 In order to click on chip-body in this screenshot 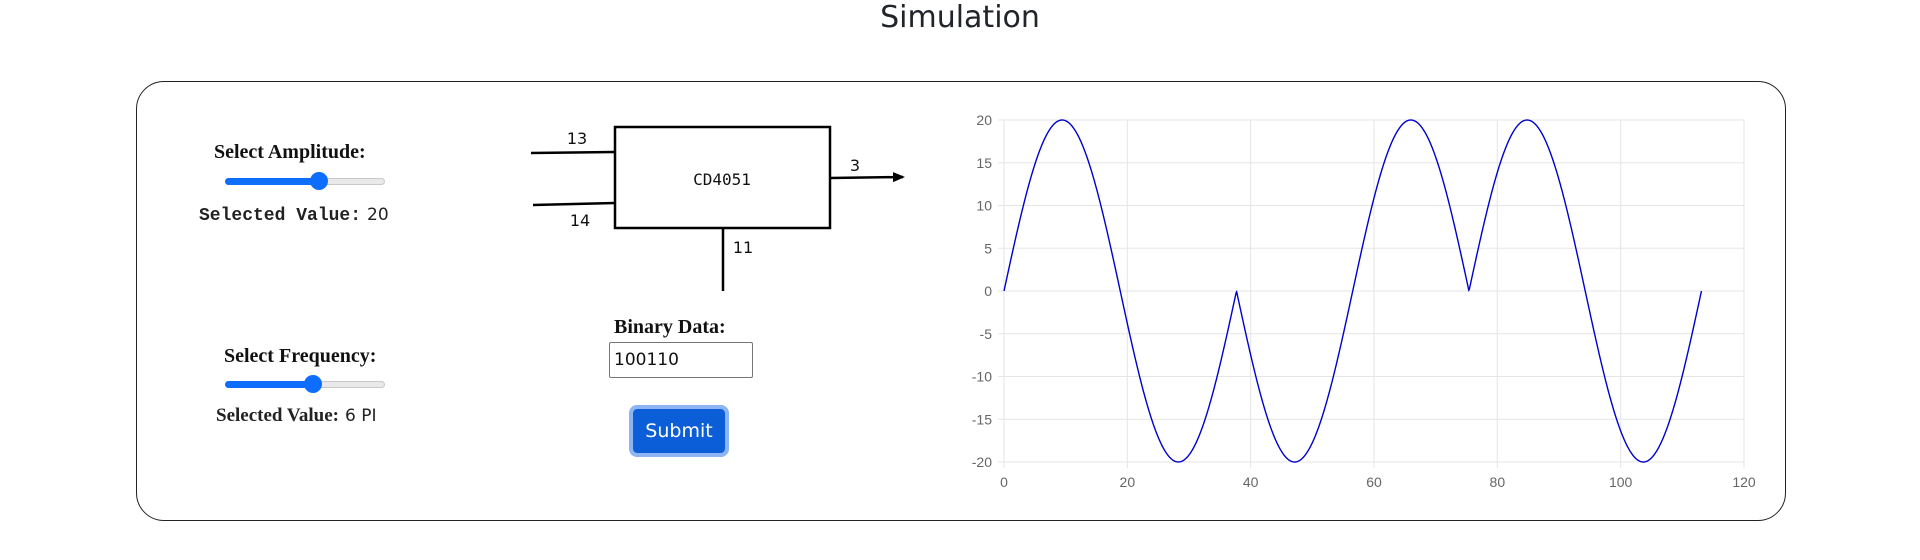, I will do `click(722, 177)`.